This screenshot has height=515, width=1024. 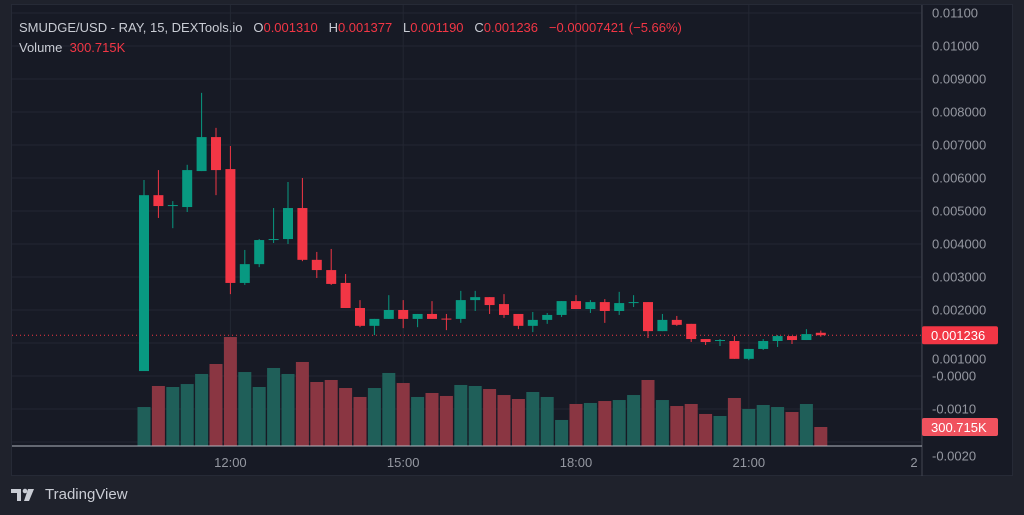 What do you see at coordinates (69, 494) in the screenshot?
I see `tradingview-logo: TradingView` at bounding box center [69, 494].